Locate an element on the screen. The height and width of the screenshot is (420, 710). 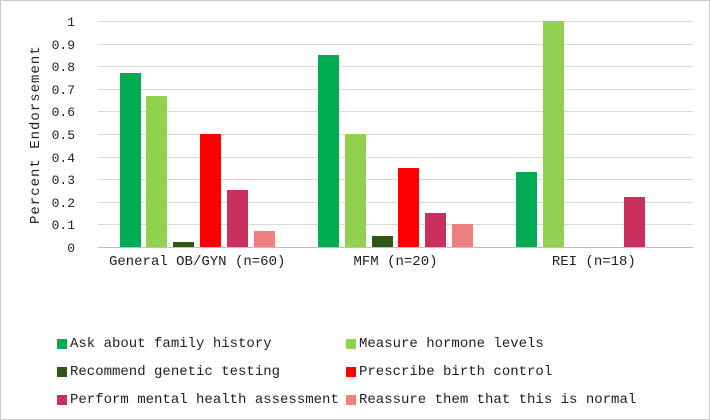
bar-series1-cat3 is located at coordinates (527, 209).